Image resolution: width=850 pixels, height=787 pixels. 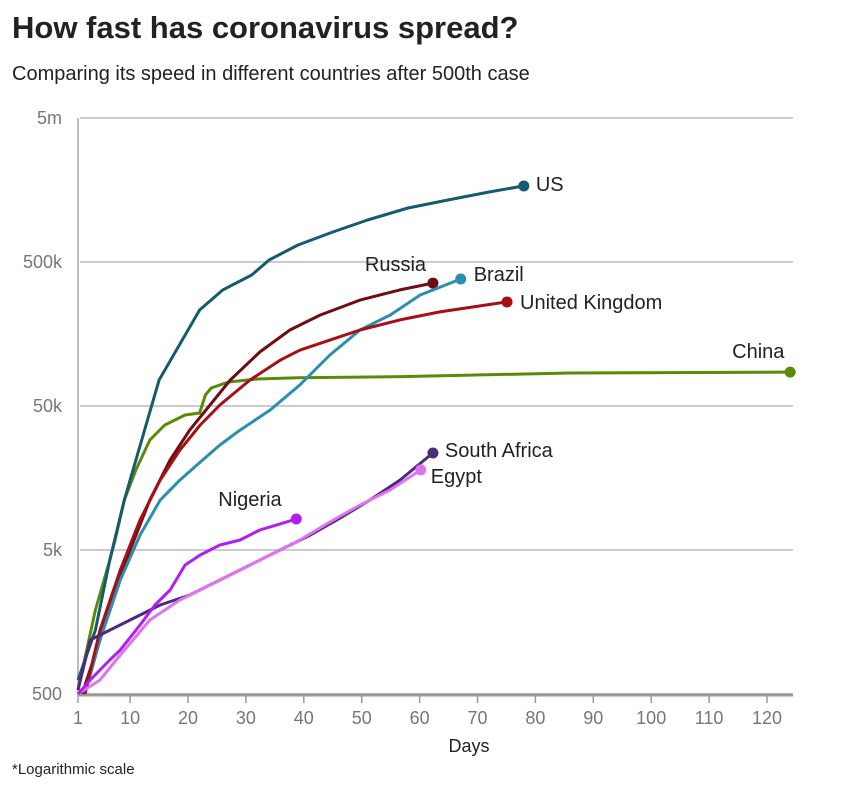 I want to click on x-axis-ticks: 1 10 20 30 40 50 60 70 80 90 100 110 120, so click(x=427, y=712).